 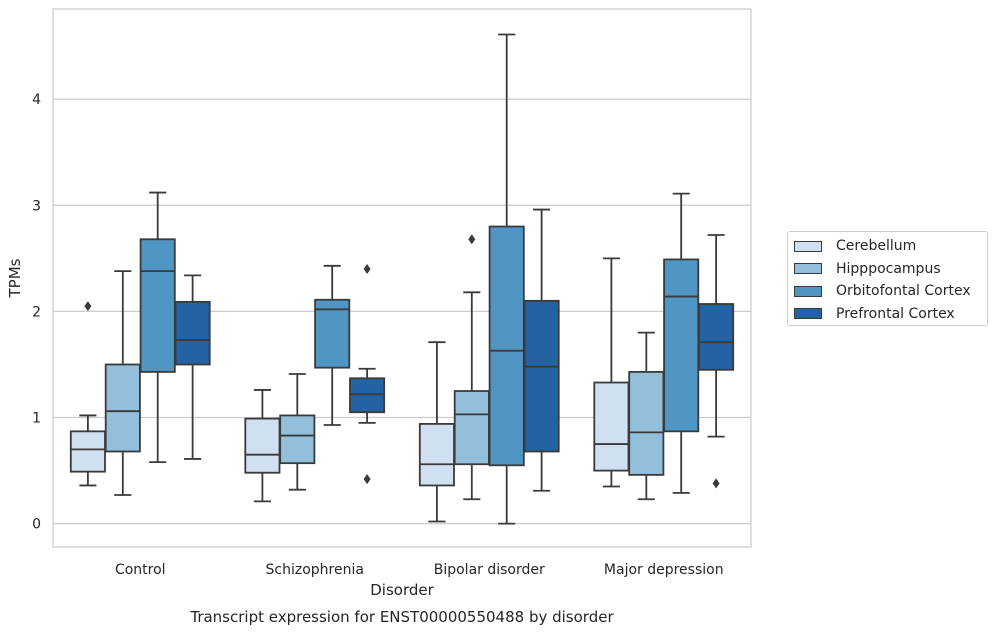 What do you see at coordinates (489, 570) in the screenshot?
I see `x-tick-label: Bipolar disorder` at bounding box center [489, 570].